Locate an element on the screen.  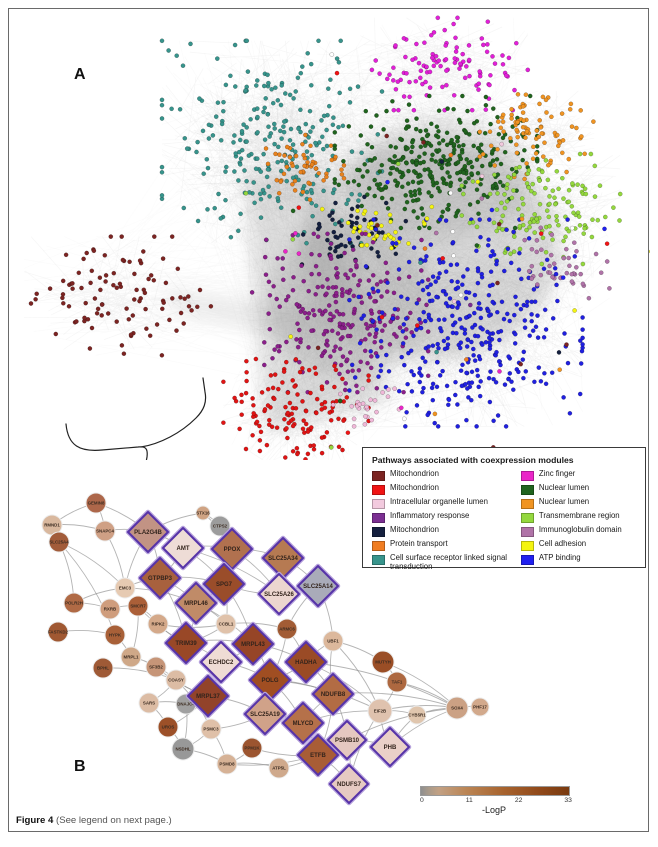
legend-item-label: ATP binding is located at coordinates (559, 557).